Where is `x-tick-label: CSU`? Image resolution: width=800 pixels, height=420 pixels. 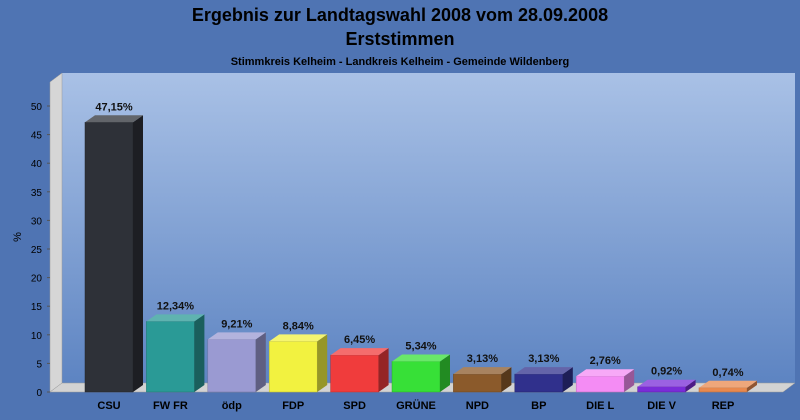 x-tick-label: CSU is located at coordinates (108, 406).